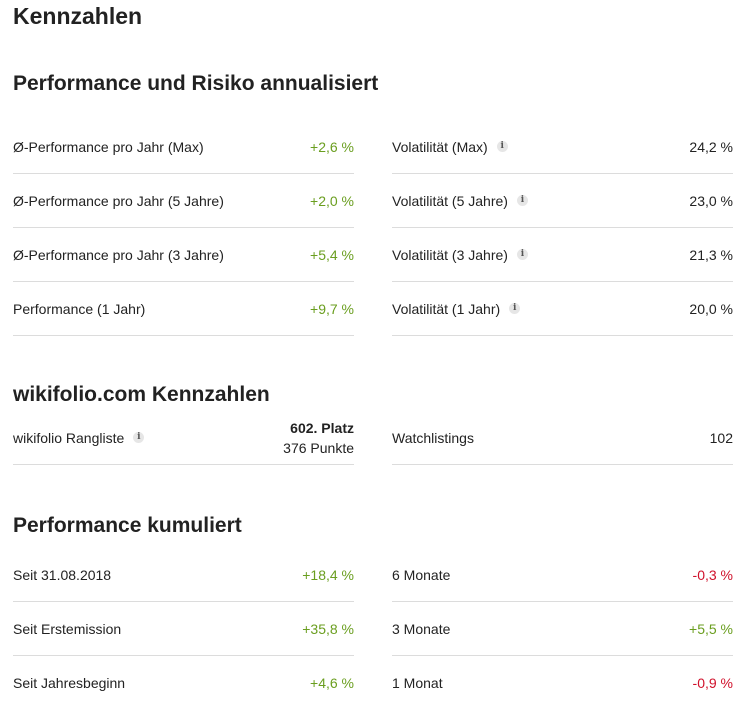 The image size is (742, 710). Describe the element at coordinates (421, 574) in the screenshot. I see `row-label: 6 Monate` at that location.